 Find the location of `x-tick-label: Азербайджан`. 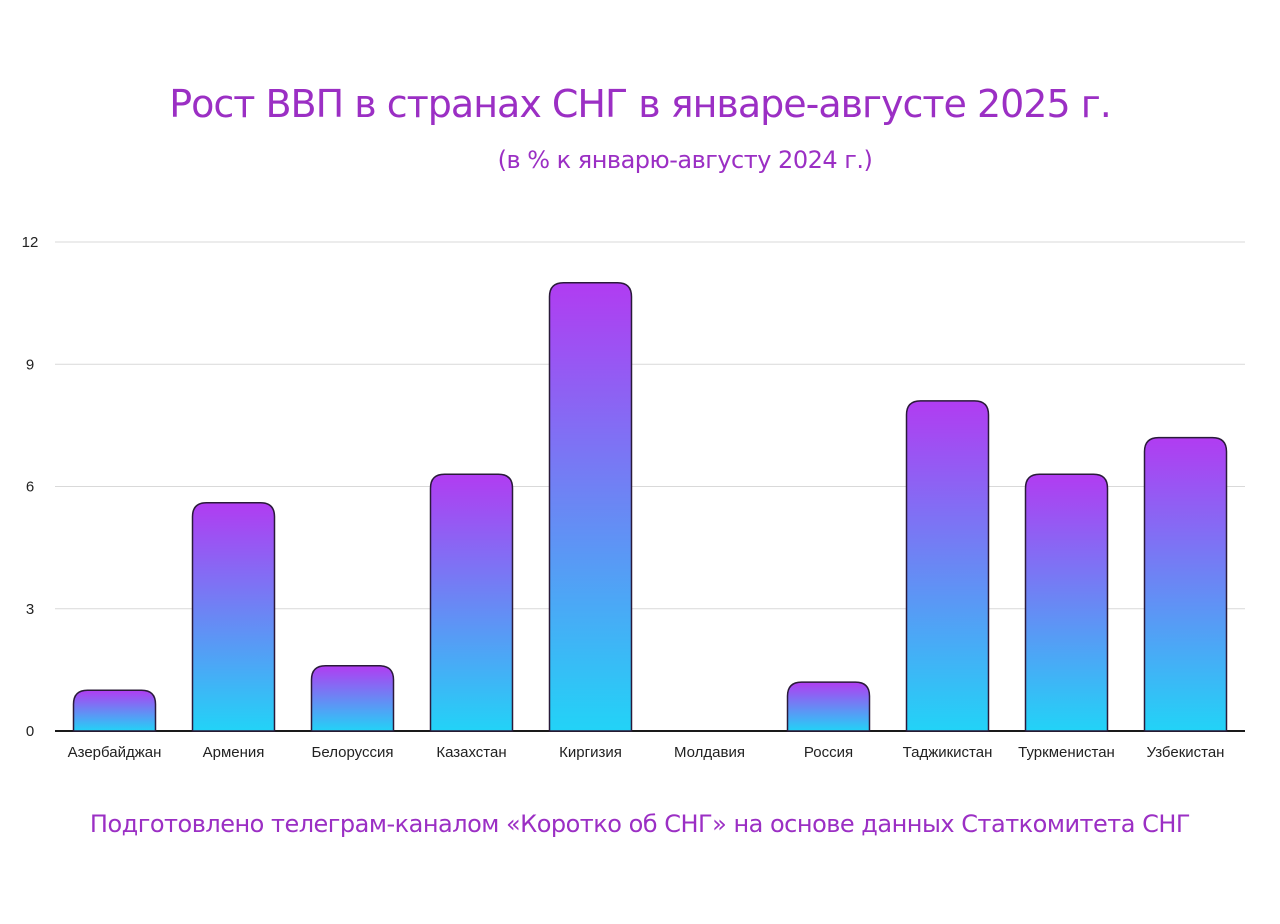

x-tick-label: Азербайджан is located at coordinates (115, 752).